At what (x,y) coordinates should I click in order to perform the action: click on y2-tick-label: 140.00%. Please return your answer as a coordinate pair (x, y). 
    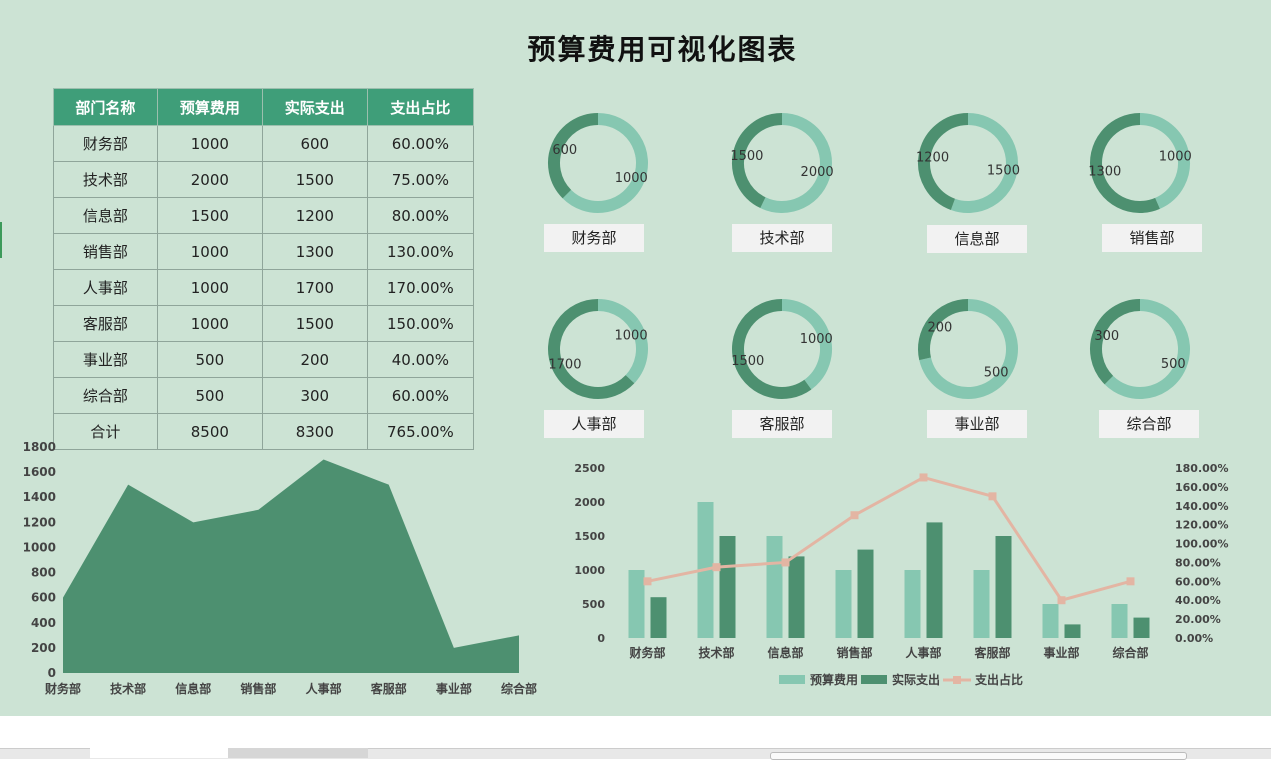
    Looking at the image, I should click on (1201, 506).